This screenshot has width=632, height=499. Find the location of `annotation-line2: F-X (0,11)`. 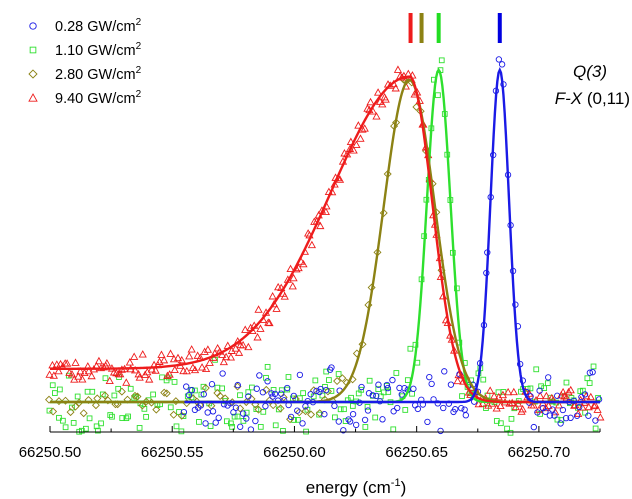

annotation-line2: F-X (0,11) is located at coordinates (592, 98).